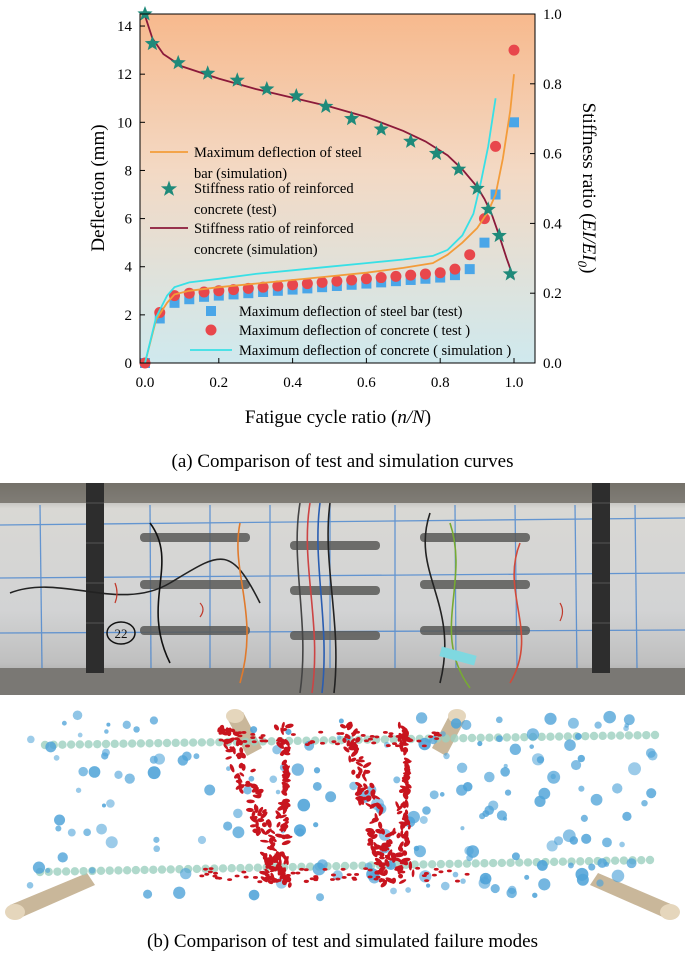 The width and height of the screenshot is (685, 961). What do you see at coordinates (552, 224) in the screenshot?
I see `y-tick-label-right: 0.4` at bounding box center [552, 224].